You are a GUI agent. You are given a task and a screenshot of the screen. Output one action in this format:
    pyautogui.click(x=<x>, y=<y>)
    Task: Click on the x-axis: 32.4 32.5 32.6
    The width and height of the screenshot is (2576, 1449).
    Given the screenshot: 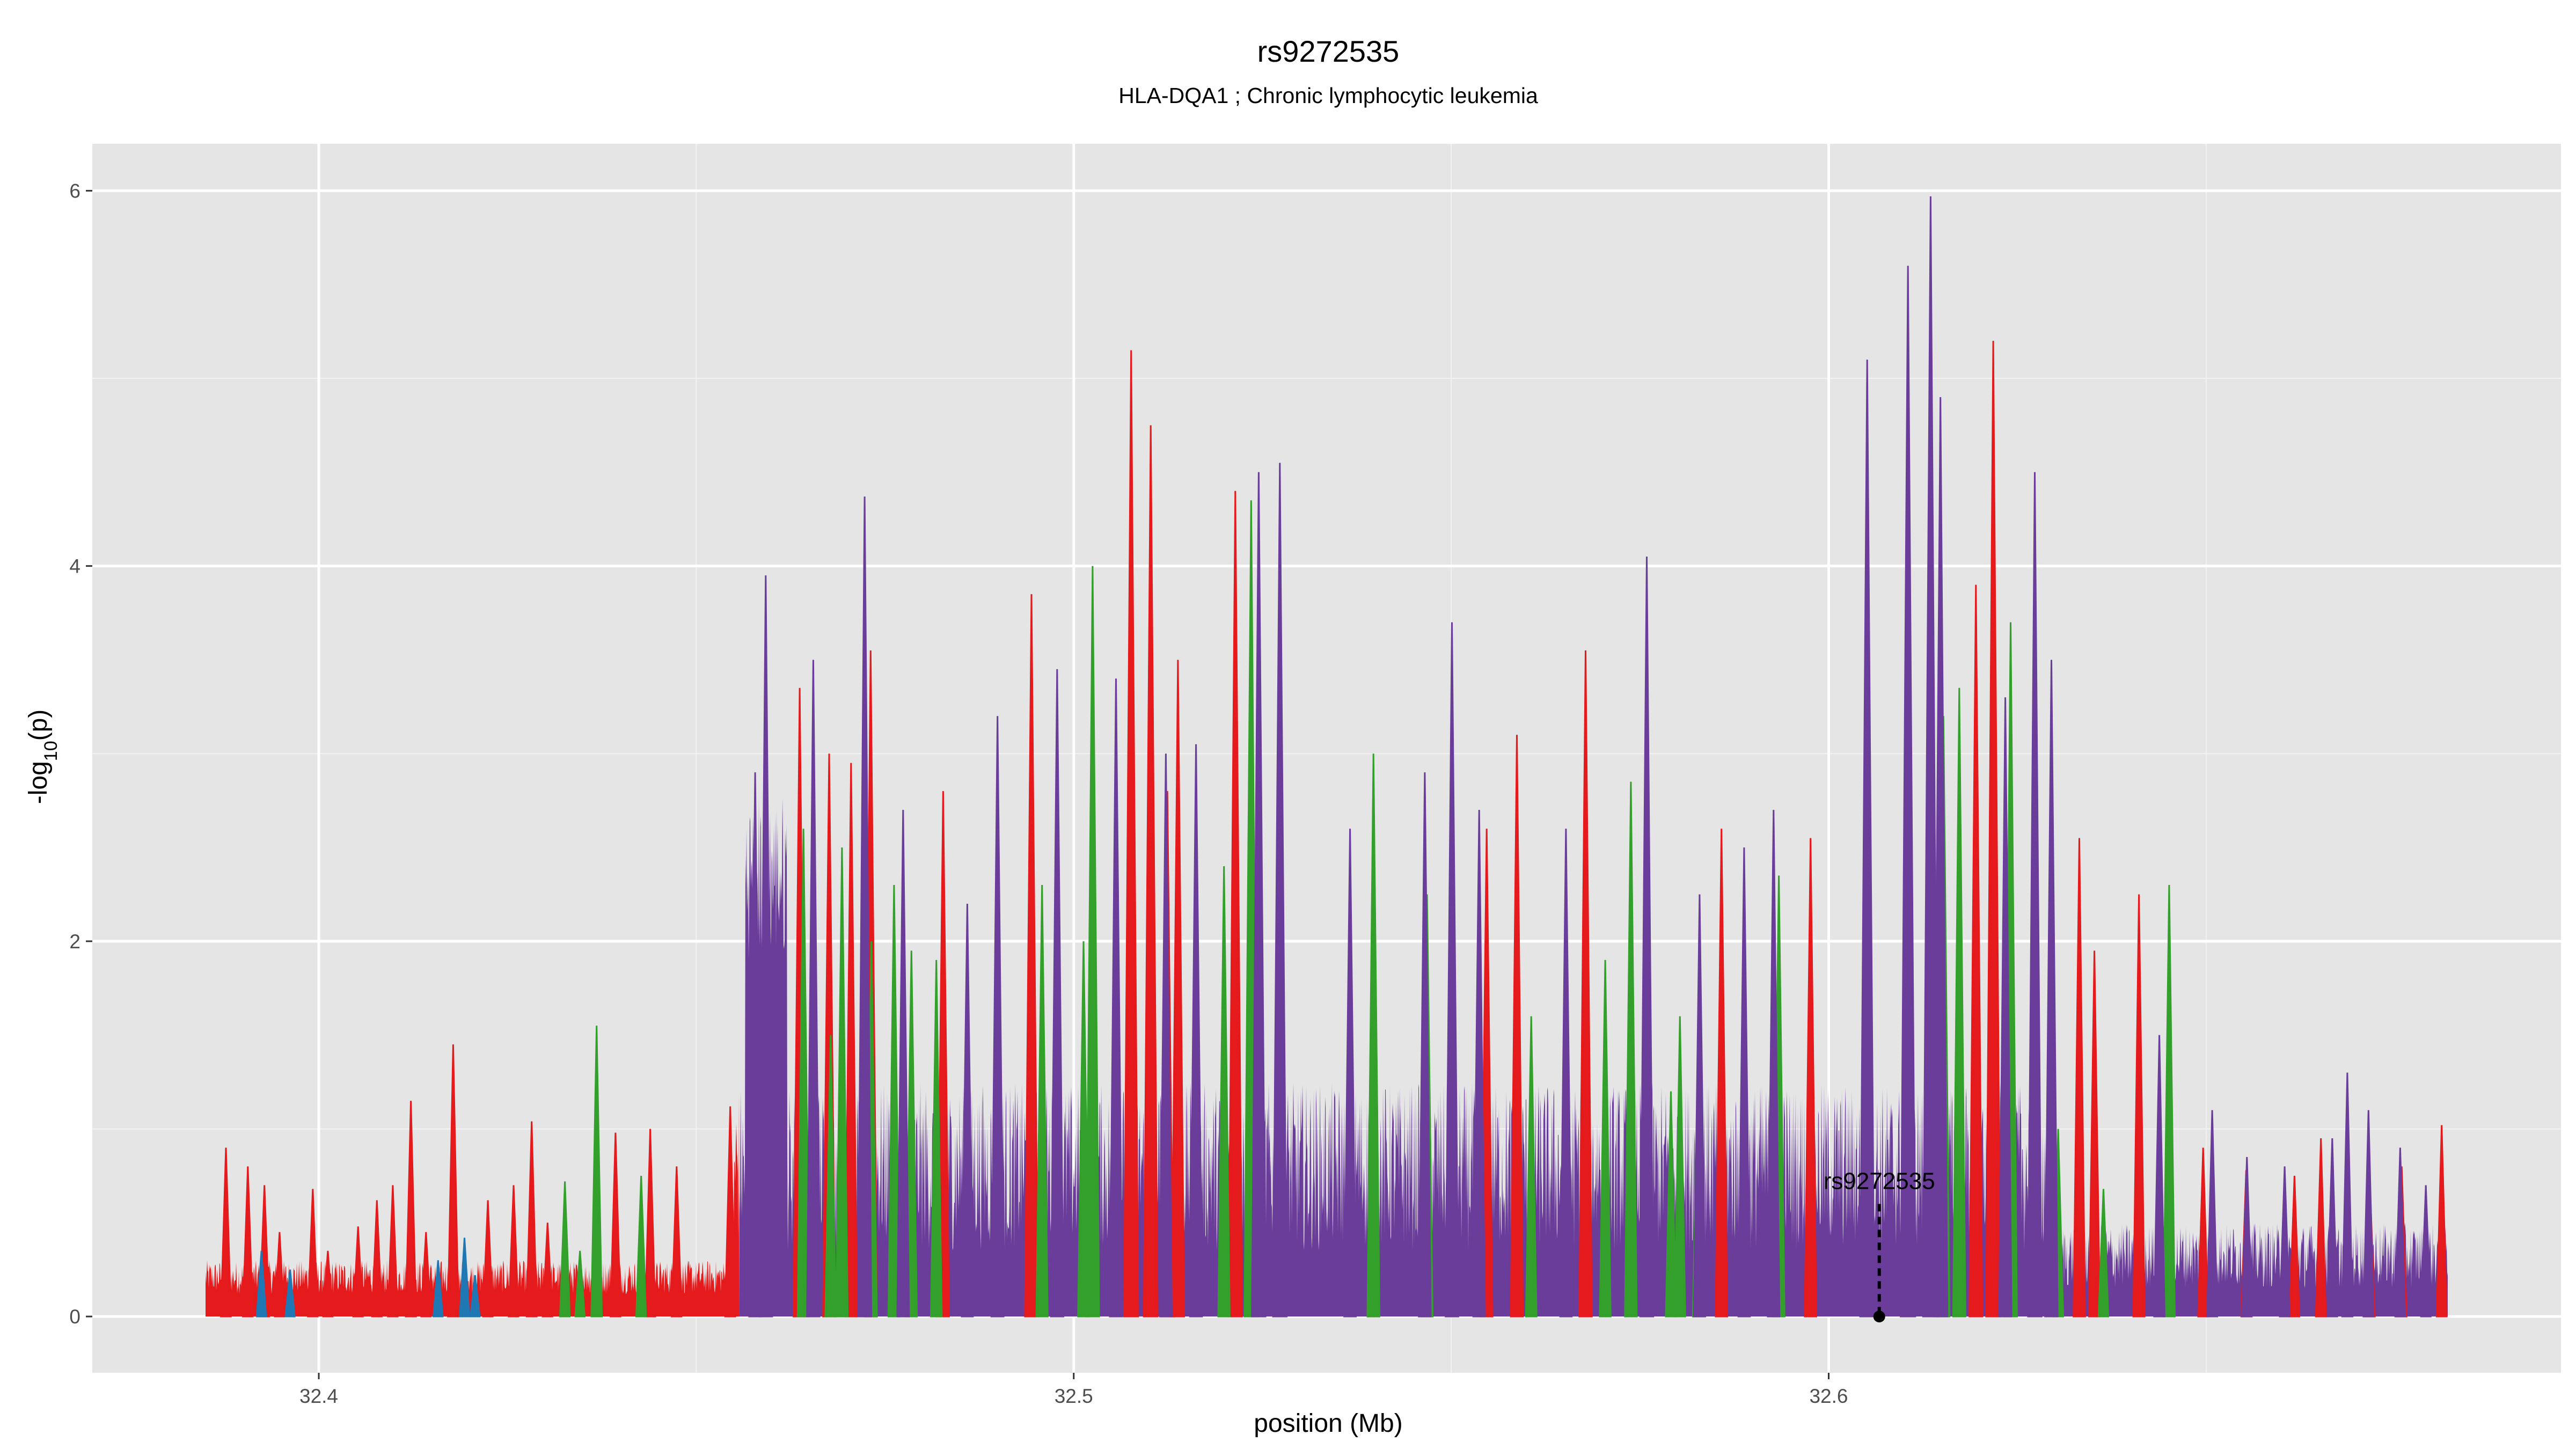 What is the action you would take?
    pyautogui.click(x=1073, y=1390)
    